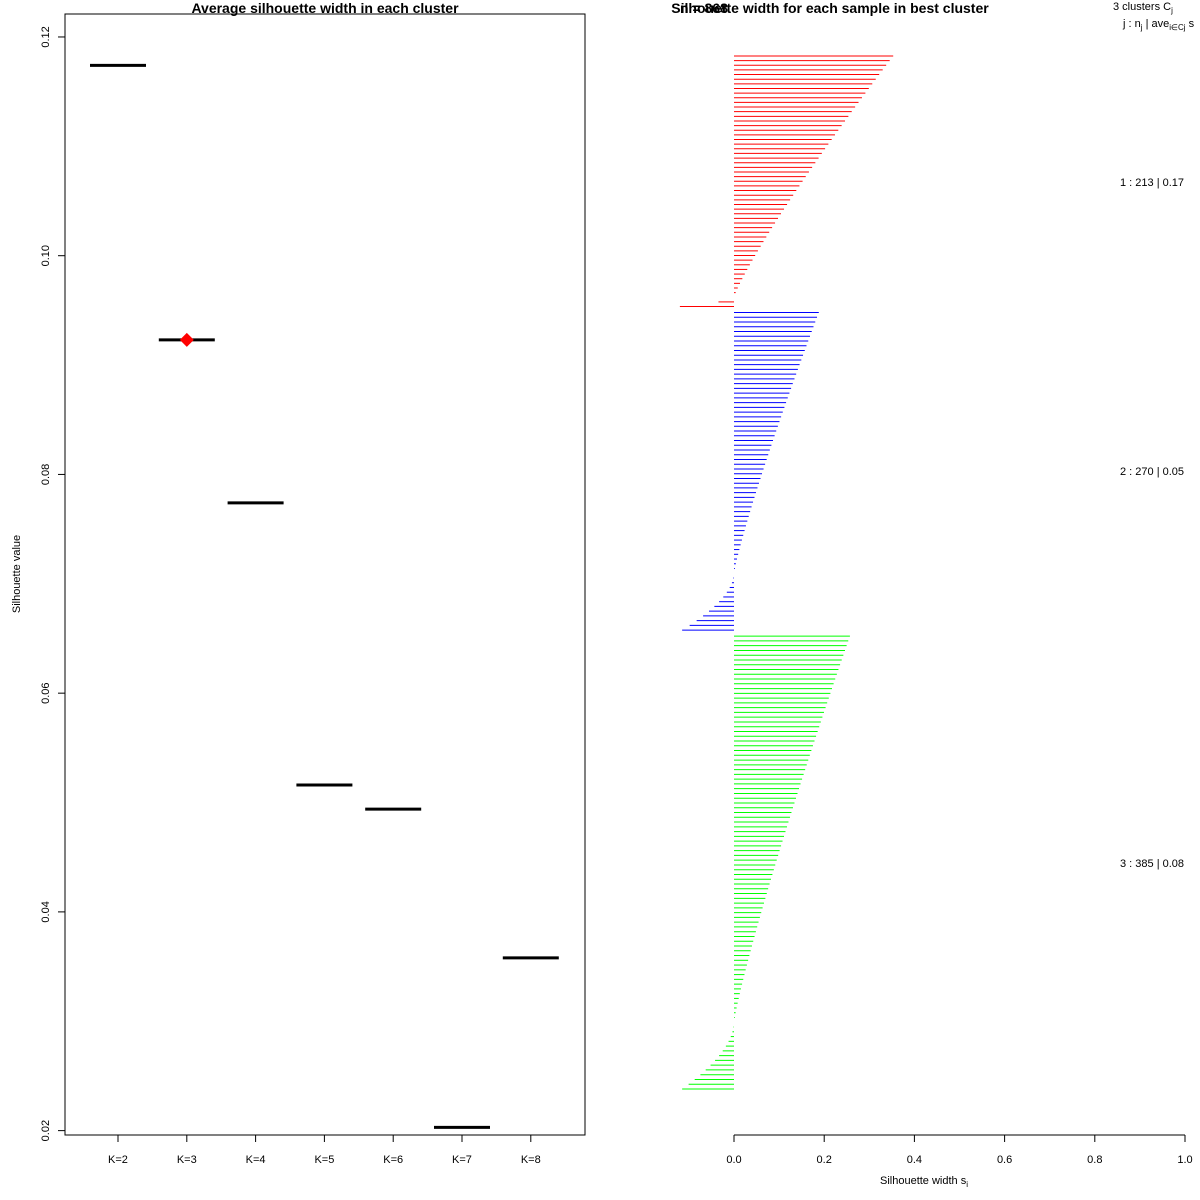  What do you see at coordinates (1152, 472) in the screenshot?
I see `legend-row-cluster-2: 2 : 270 | 0.05` at bounding box center [1152, 472].